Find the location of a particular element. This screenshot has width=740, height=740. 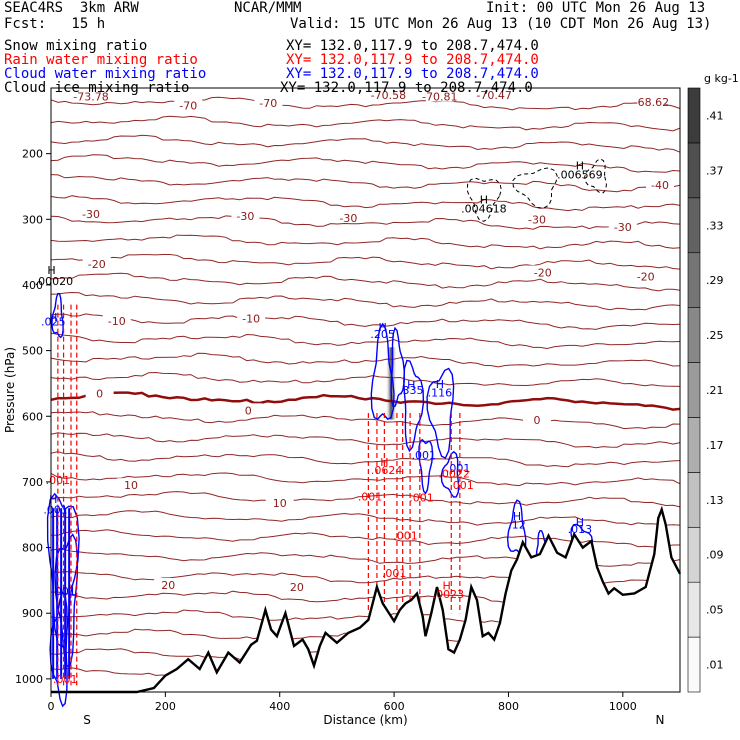

x-tick-label: 200 is located at coordinates (165, 706).